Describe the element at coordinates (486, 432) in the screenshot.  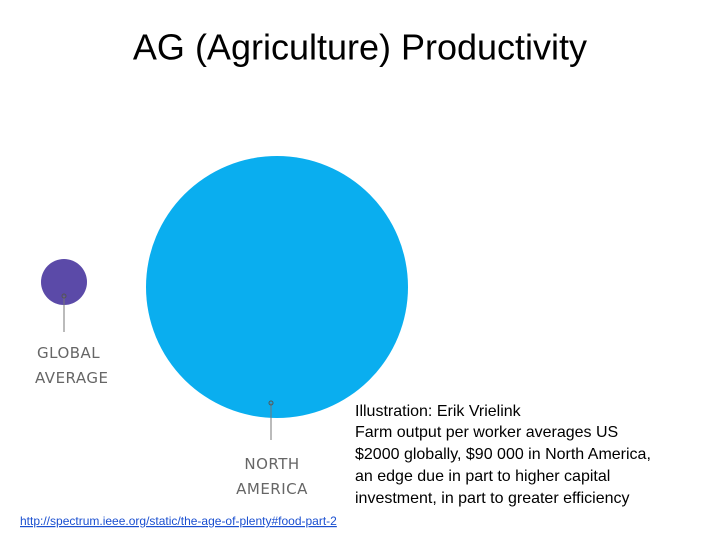
I see `caption-line: Farm output per worker averages US` at that location.